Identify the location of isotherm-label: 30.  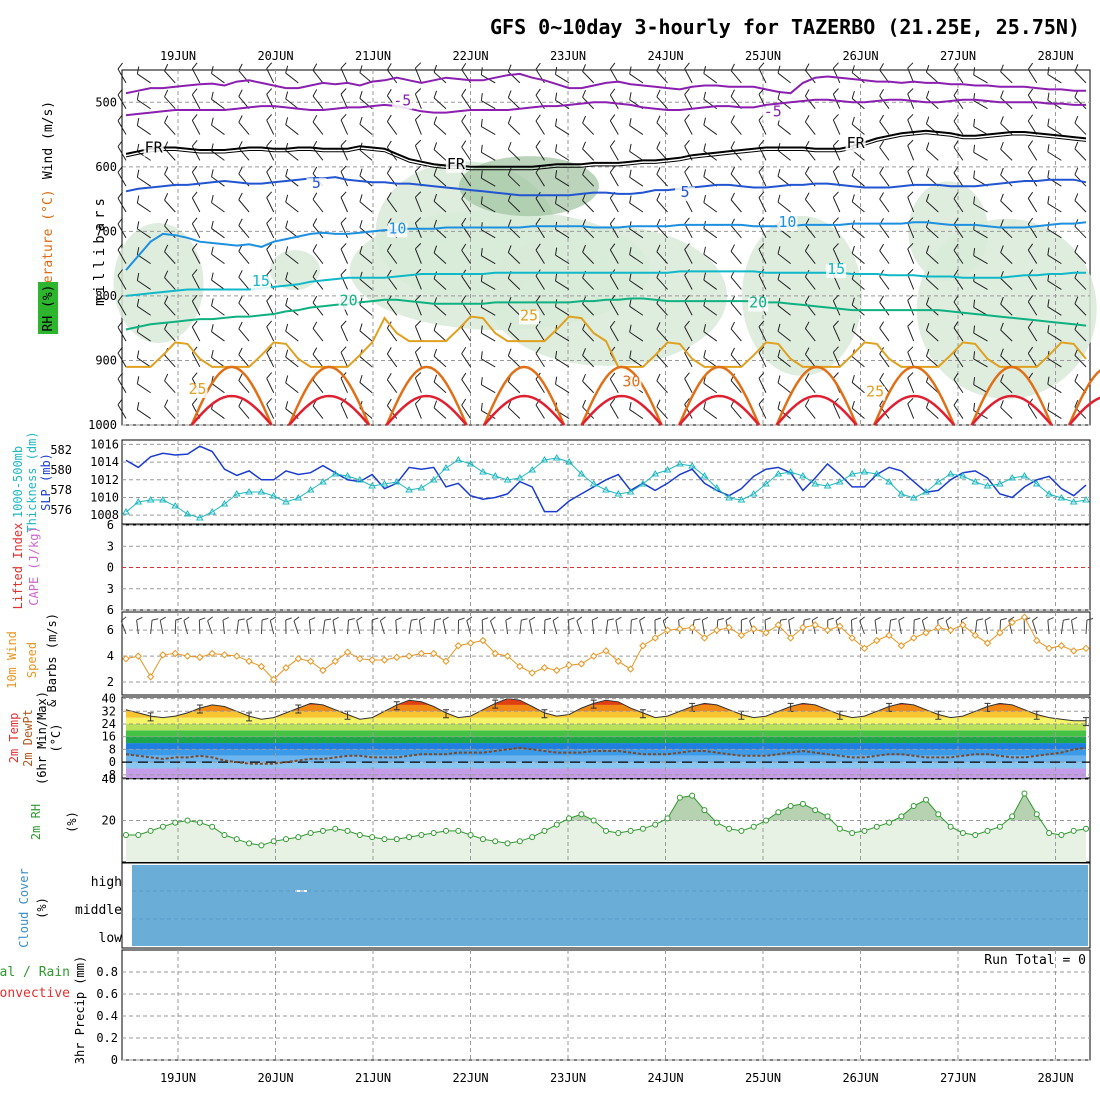
(631, 381).